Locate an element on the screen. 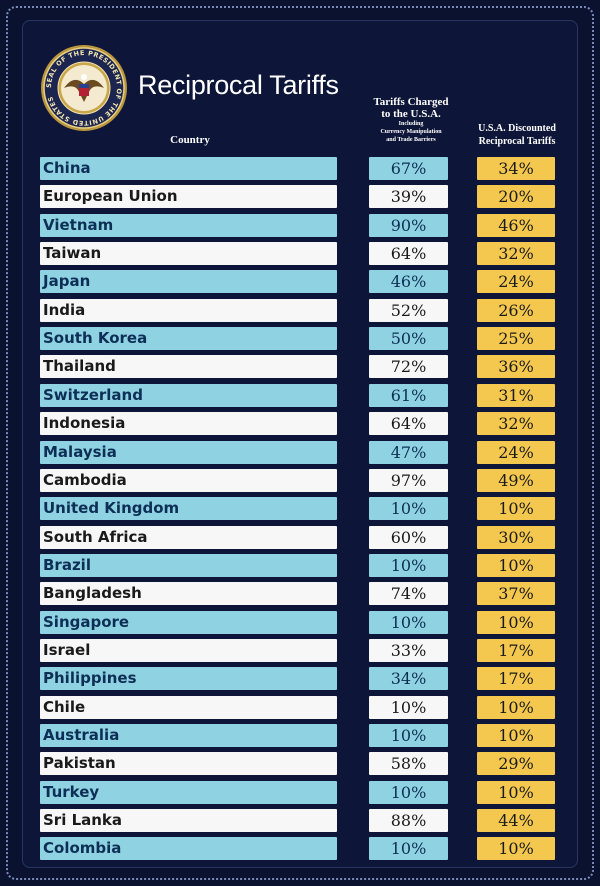 The width and height of the screenshot is (600, 886). tariff-discounted-cell: 31% is located at coordinates (516, 395).